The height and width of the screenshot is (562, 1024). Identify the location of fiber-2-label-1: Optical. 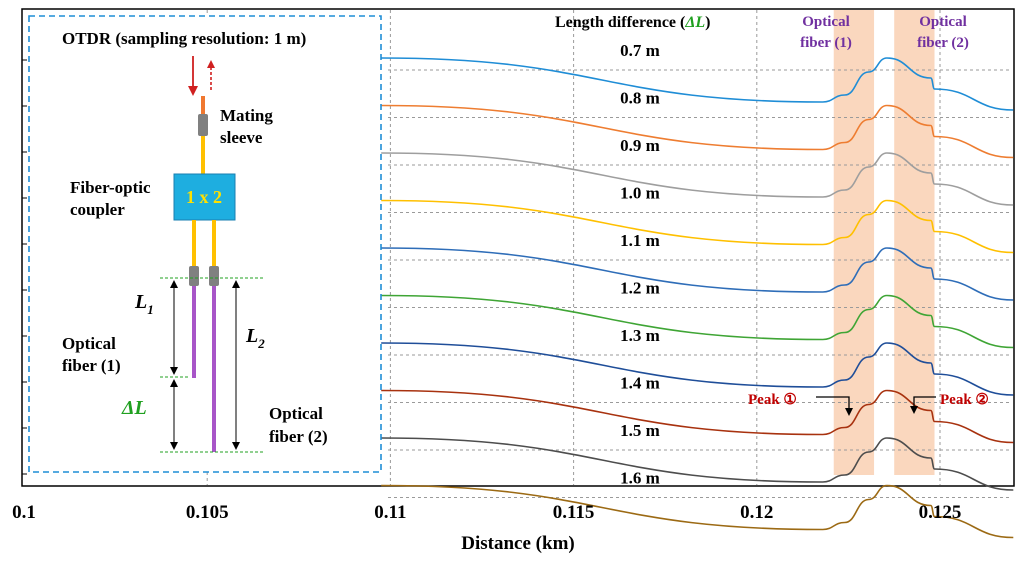
(296, 413).